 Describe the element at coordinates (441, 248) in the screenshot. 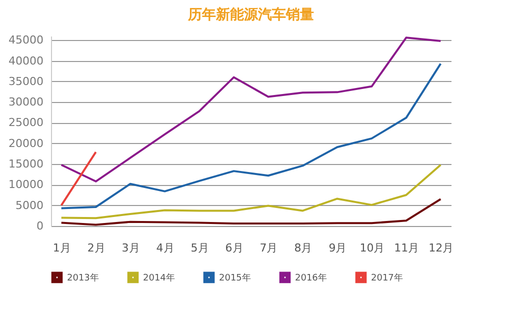

I see `x-tick-label: 12月` at that location.